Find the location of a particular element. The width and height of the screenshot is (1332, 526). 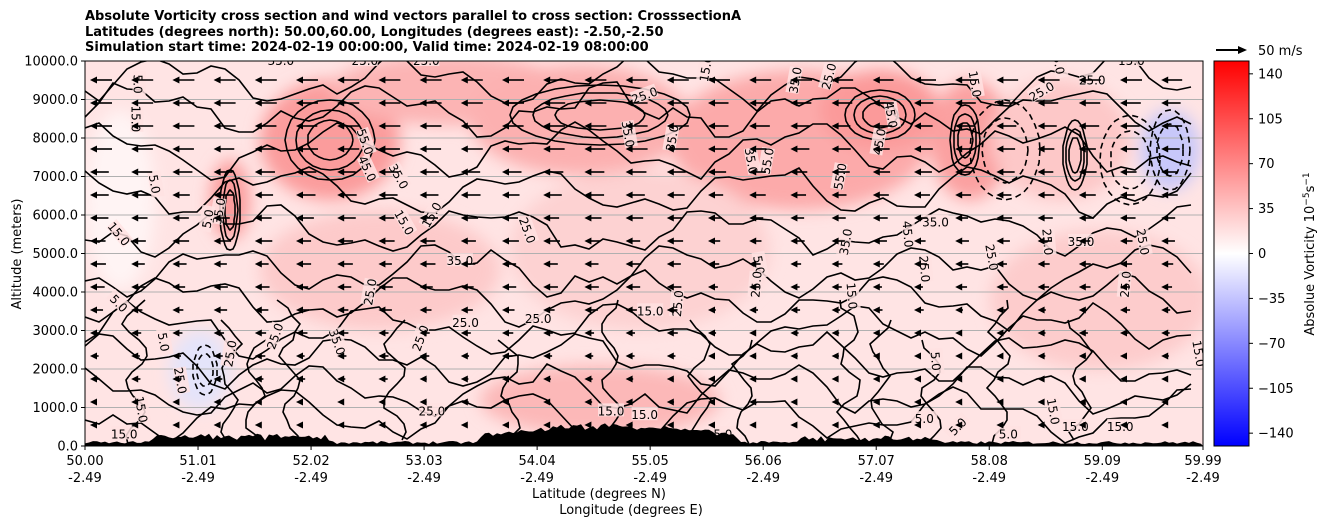

contour-label-text: 55.0 is located at coordinates (840, 176).